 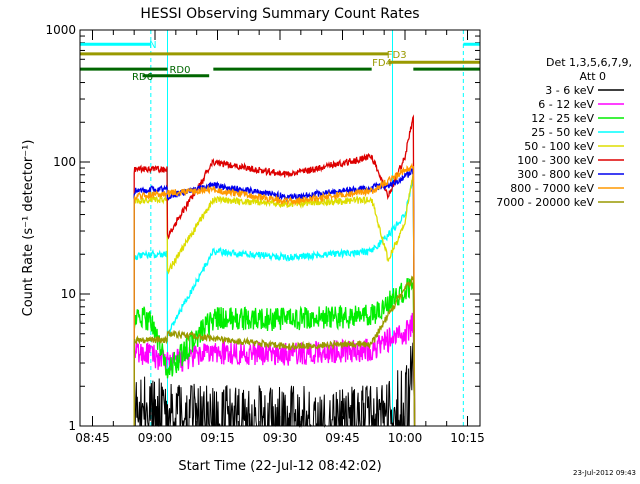 What do you see at coordinates (604, 473) in the screenshot?
I see `footer-timestamp: 23-Jul-2012 09:43` at bounding box center [604, 473].